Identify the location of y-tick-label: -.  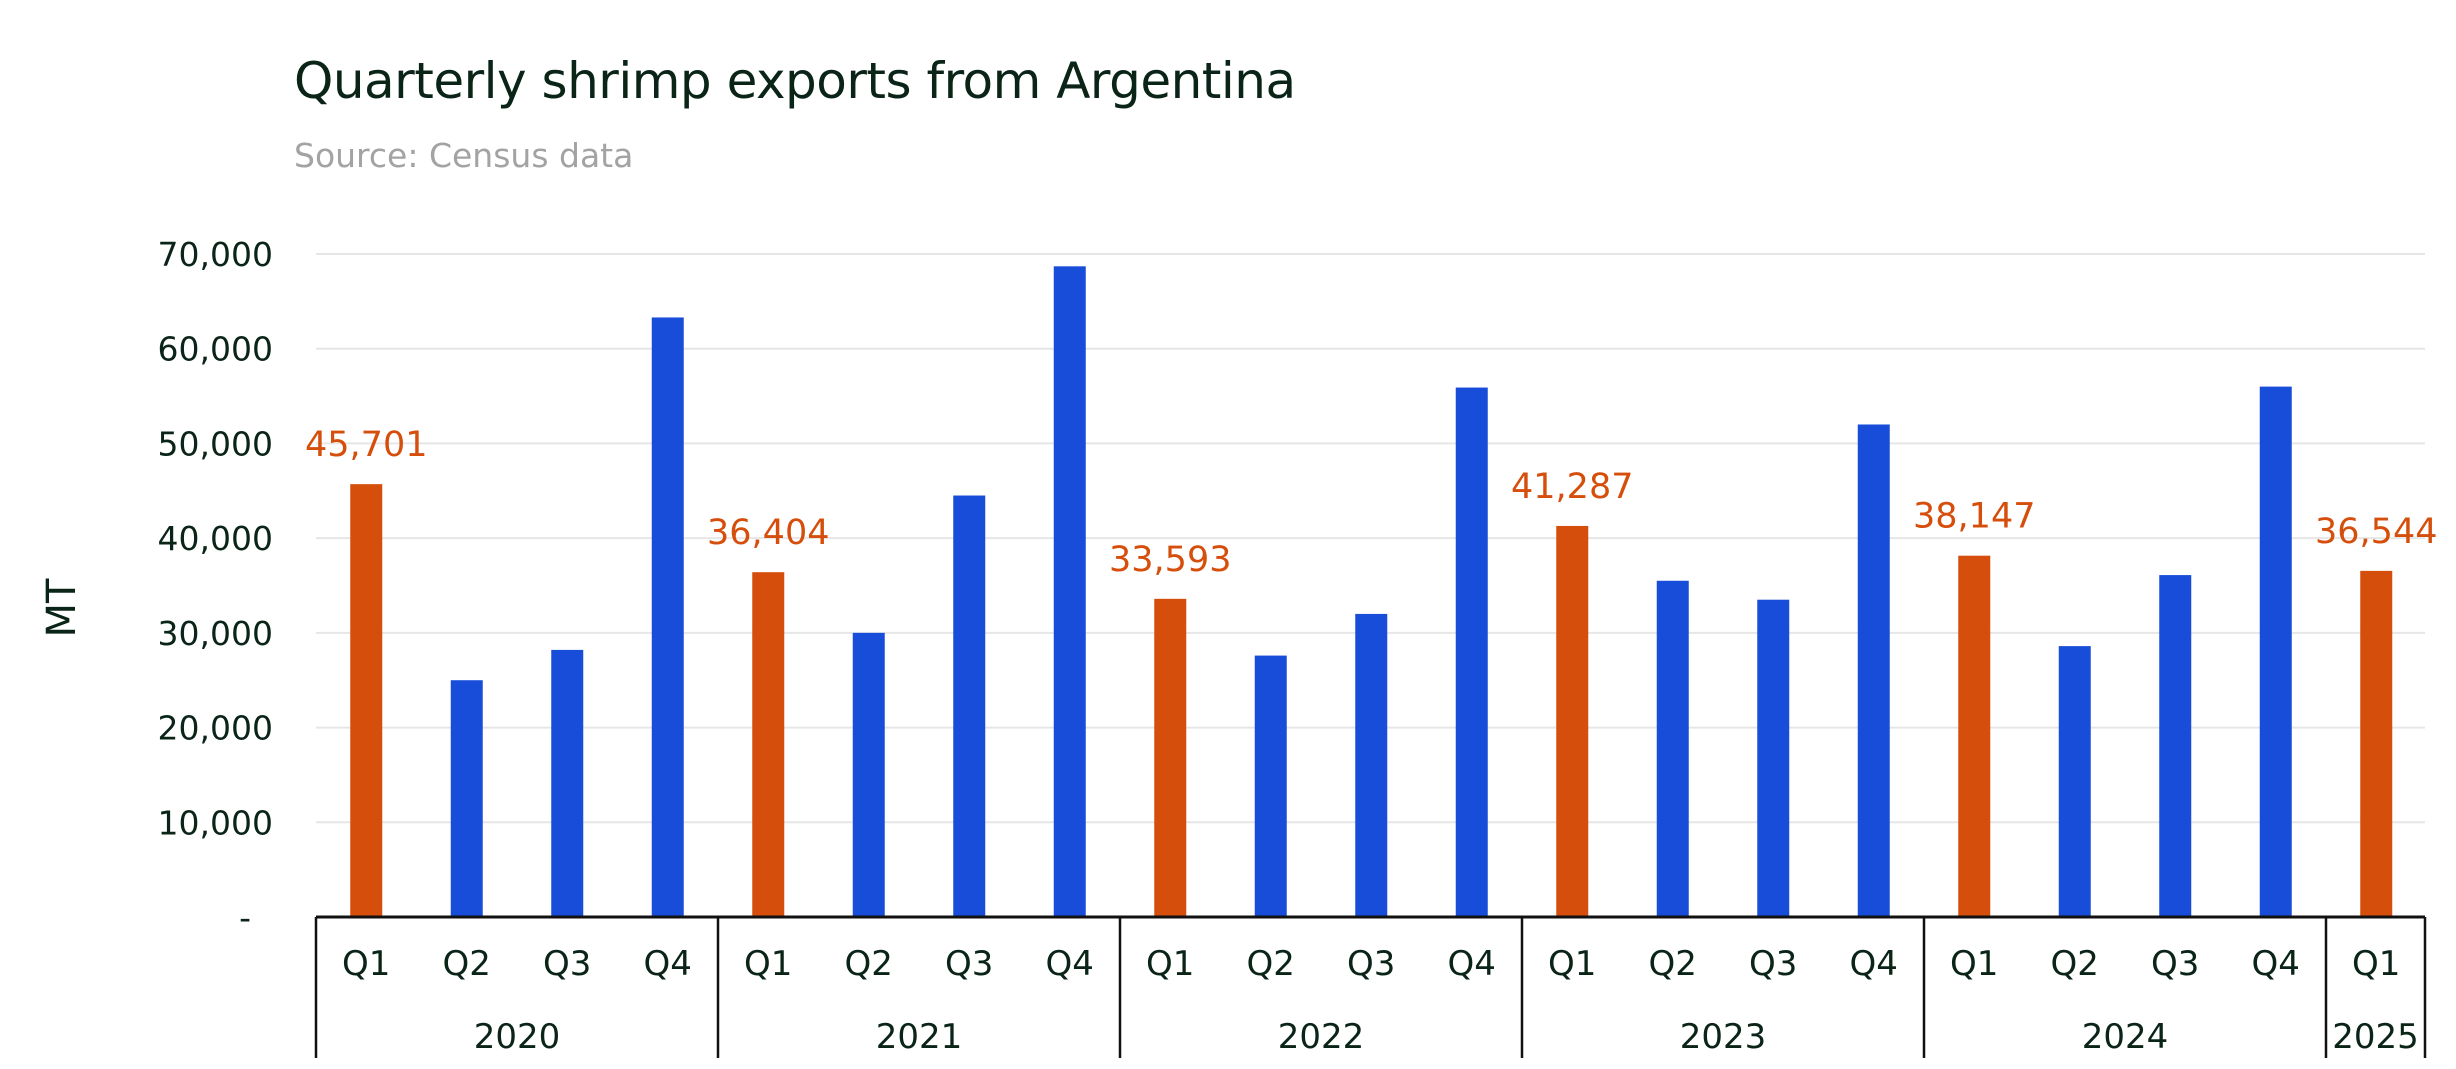
(245, 917).